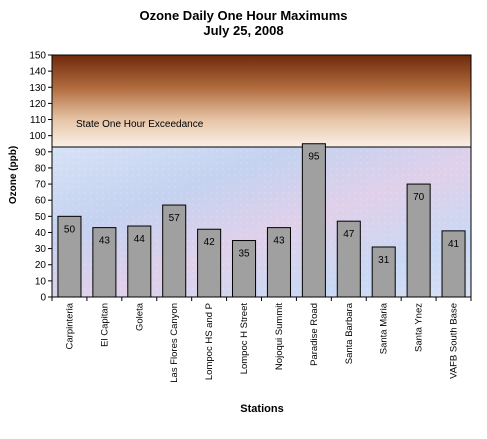 The width and height of the screenshot is (487, 439). Describe the element at coordinates (104, 325) in the screenshot. I see `x-tick-label: El Capitan` at that location.